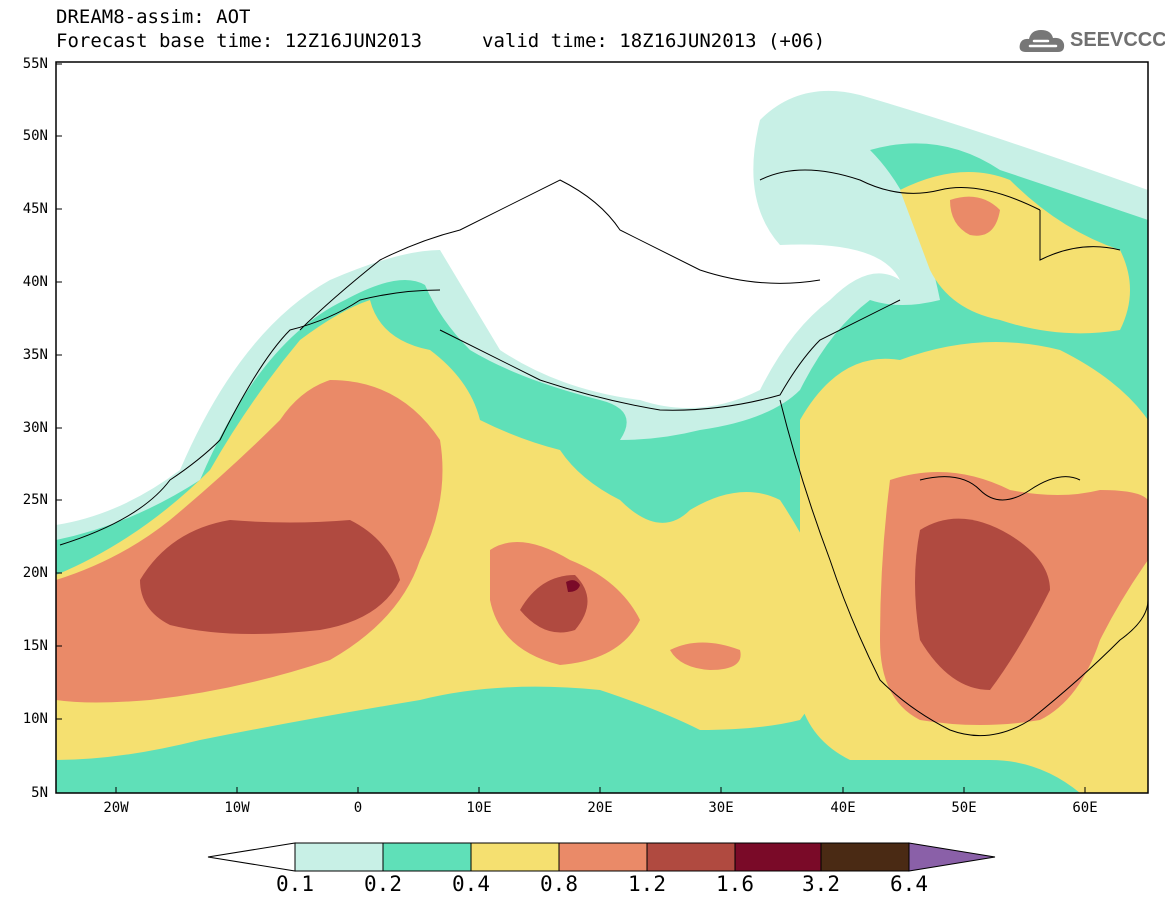 The width and height of the screenshot is (1165, 905). Describe the element at coordinates (35, 282) in the screenshot. I see `lat-label: 40N` at that location.